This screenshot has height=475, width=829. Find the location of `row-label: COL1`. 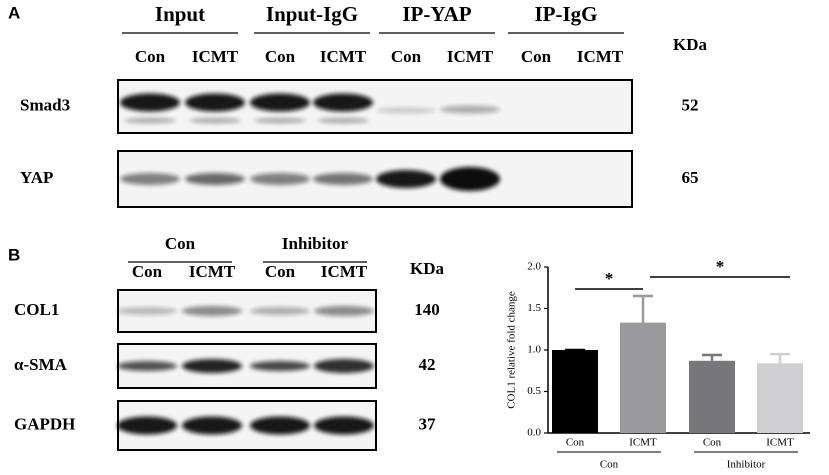

row-label: COL1 is located at coordinates (36, 309).